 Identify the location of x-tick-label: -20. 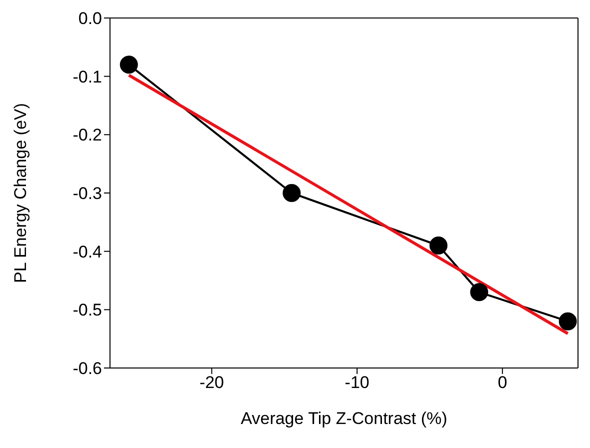
(211, 382).